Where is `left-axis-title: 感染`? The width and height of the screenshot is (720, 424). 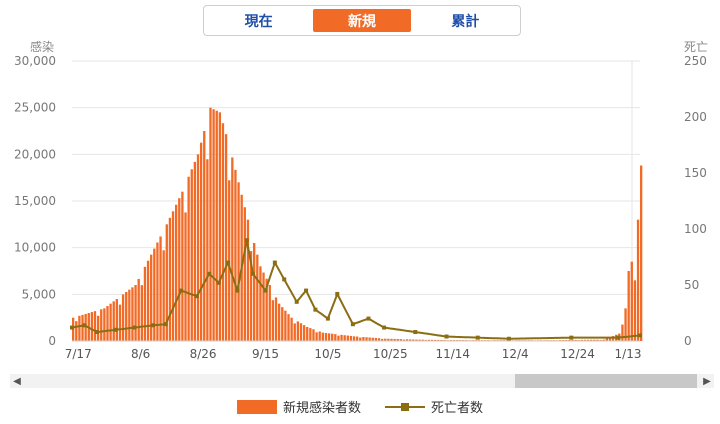
left-axis-title: 感染 is located at coordinates (42, 47).